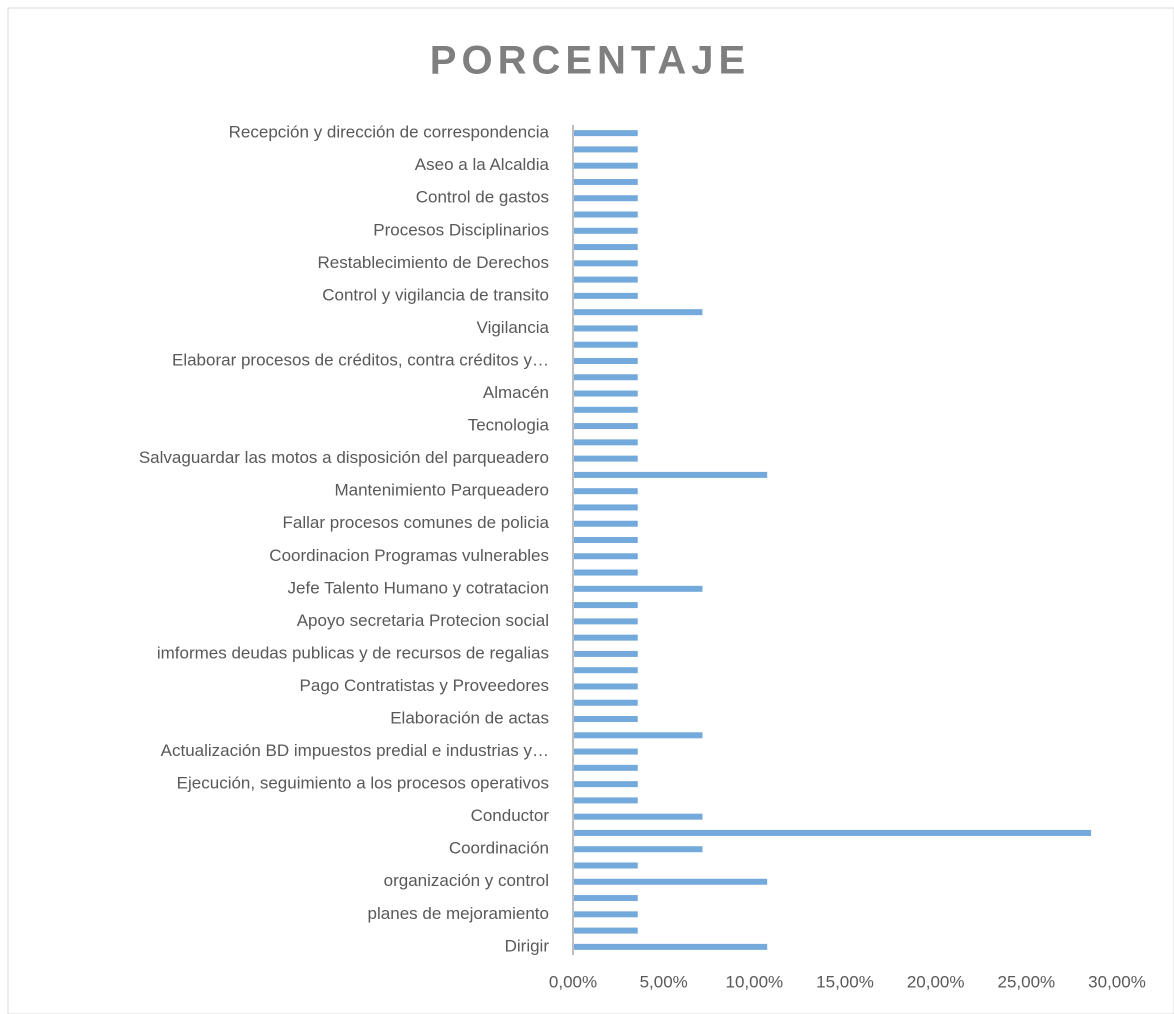 Image resolution: width=1174 pixels, height=1014 pixels. Describe the element at coordinates (573, 981) in the screenshot. I see `x-tick-label: 0,00%` at that location.